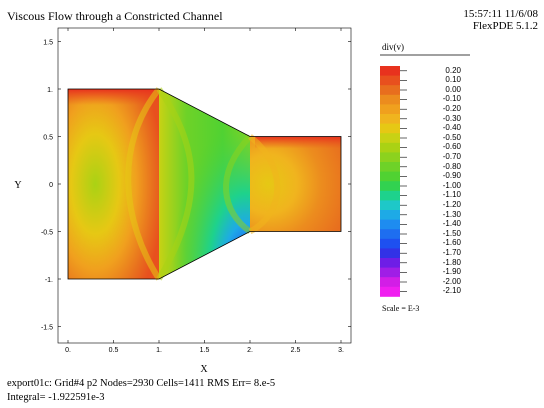 The width and height of the screenshot is (544, 408). I want to click on colorbar-value: -2.00, so click(451, 281).